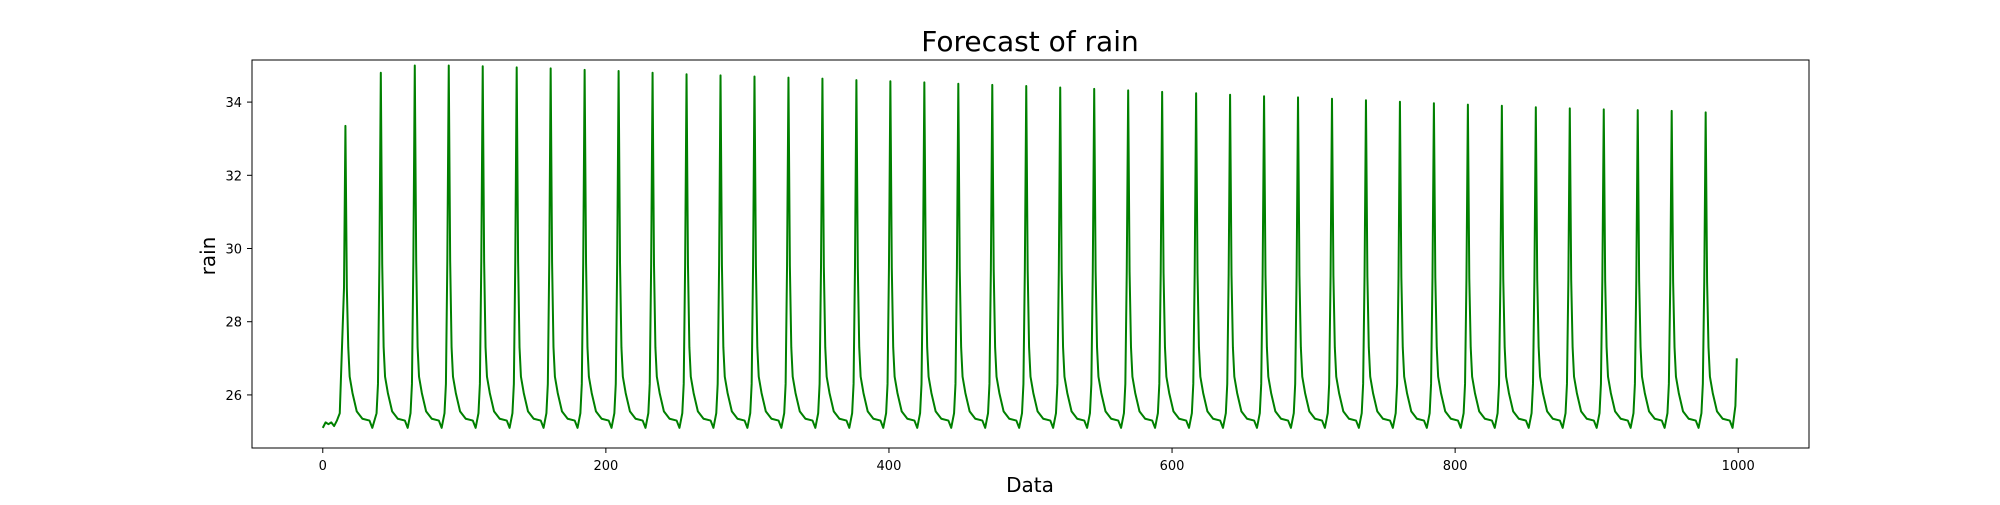 The height and width of the screenshot is (505, 2000). I want to click on y-tick-label: 32, so click(233, 176).